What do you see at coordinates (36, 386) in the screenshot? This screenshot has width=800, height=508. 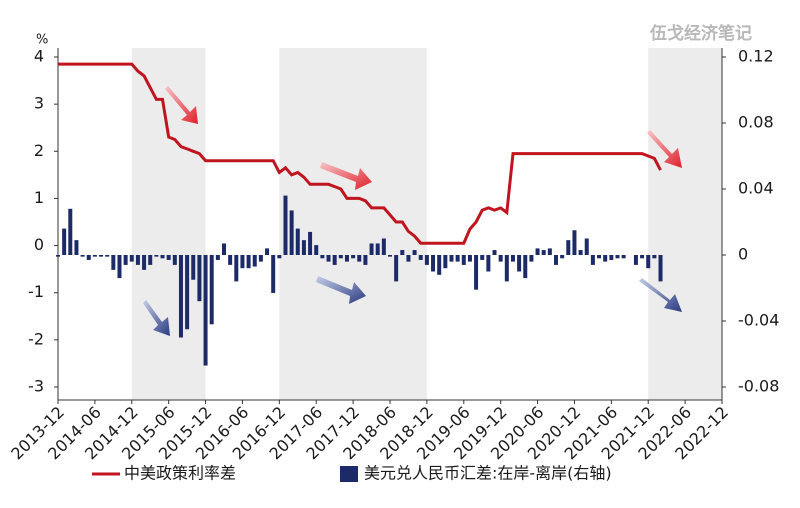 I see `y-tick-label: -3` at bounding box center [36, 386].